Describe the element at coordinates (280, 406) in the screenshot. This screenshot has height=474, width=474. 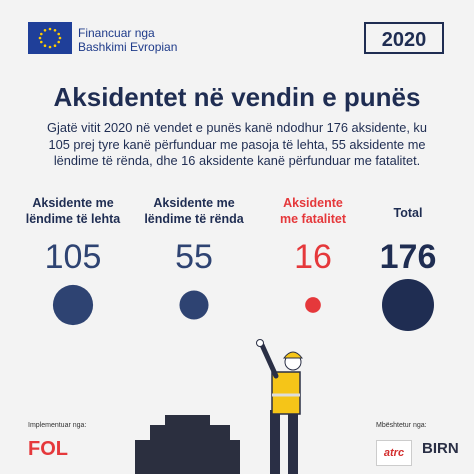
I see `worker` at that location.